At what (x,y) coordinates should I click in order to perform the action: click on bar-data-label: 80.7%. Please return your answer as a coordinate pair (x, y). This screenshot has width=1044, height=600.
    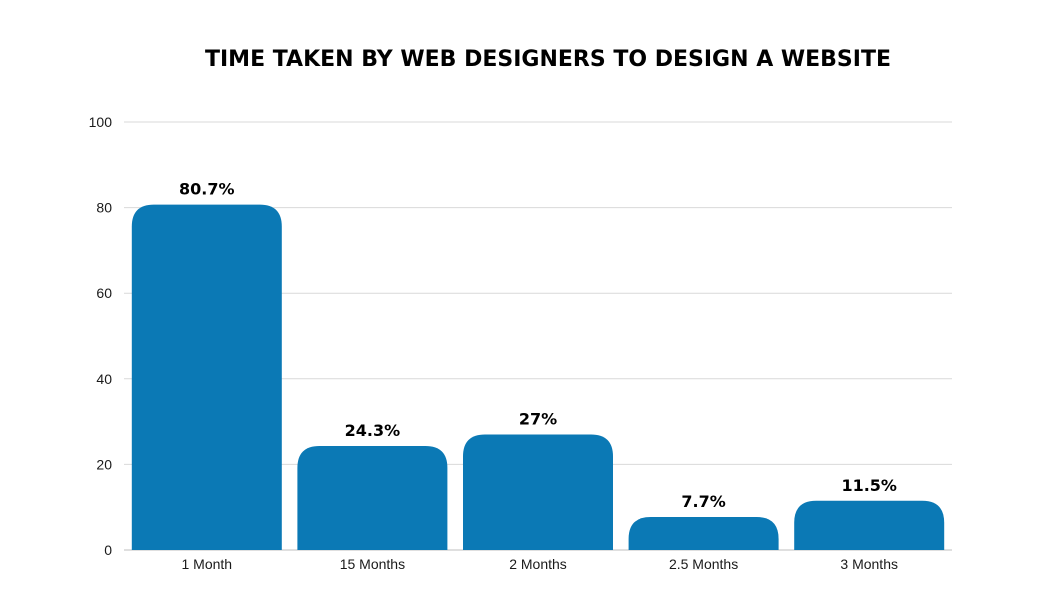
    Looking at the image, I should click on (207, 189).